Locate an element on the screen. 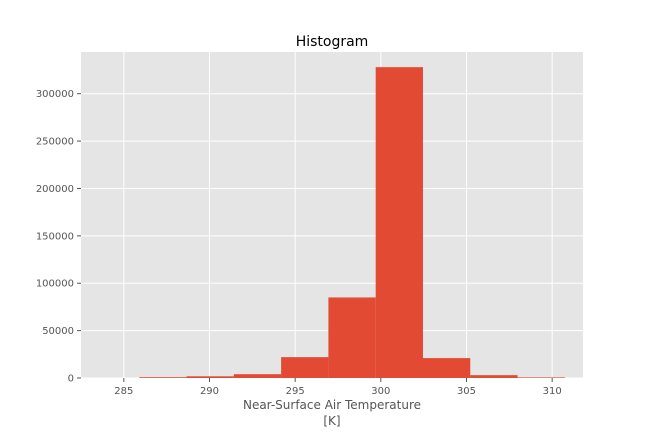 Image resolution: width=648 pixels, height=432 pixels. x-axis-label: Near-Surface Air Temperature is located at coordinates (332, 405).